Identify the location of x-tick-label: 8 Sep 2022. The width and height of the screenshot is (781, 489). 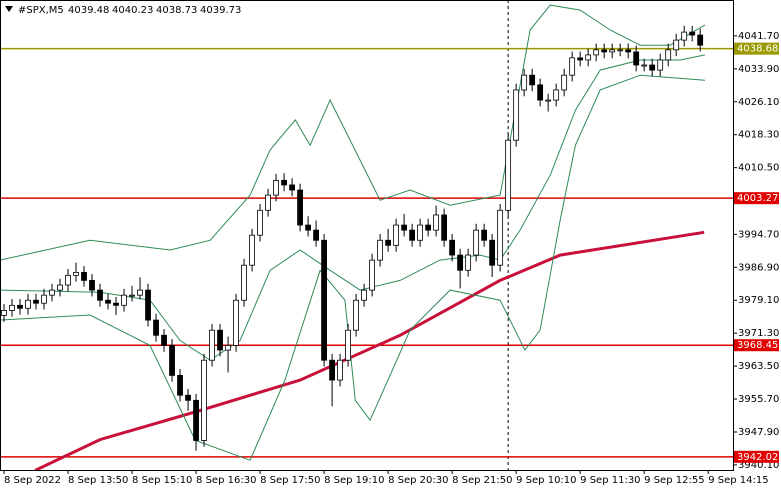
(32, 480).